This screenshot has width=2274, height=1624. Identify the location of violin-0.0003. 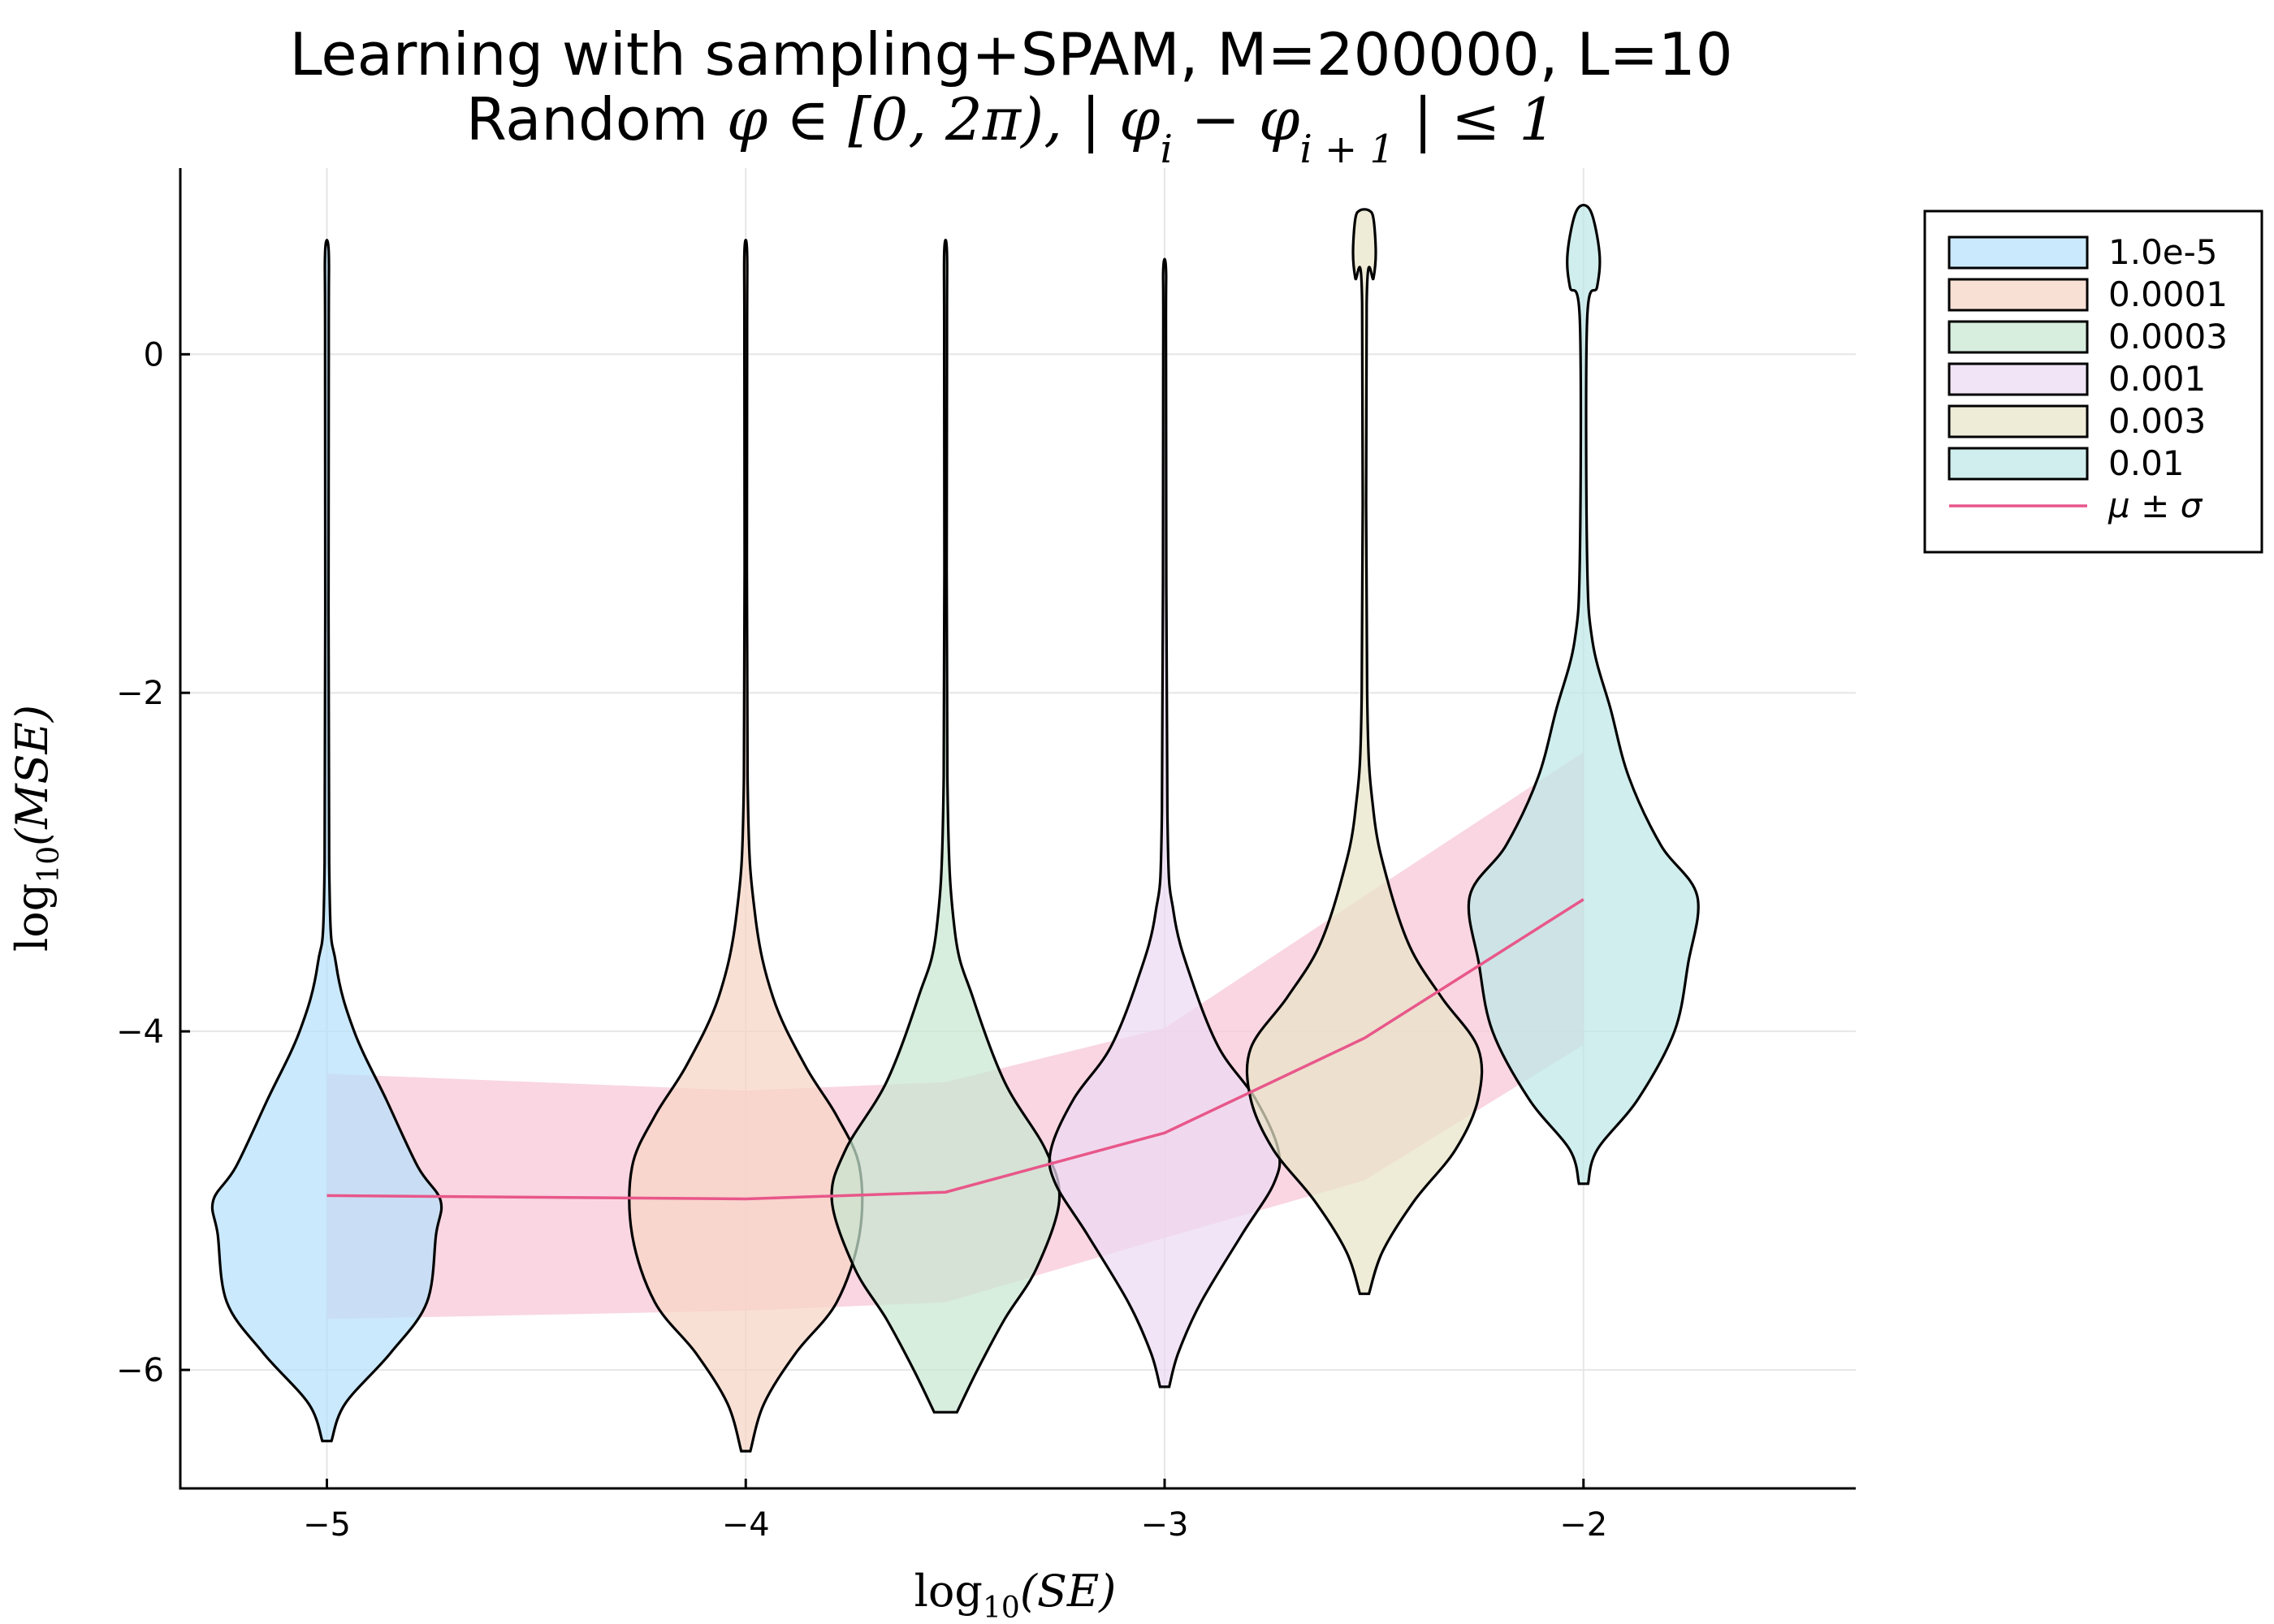
(945, 826).